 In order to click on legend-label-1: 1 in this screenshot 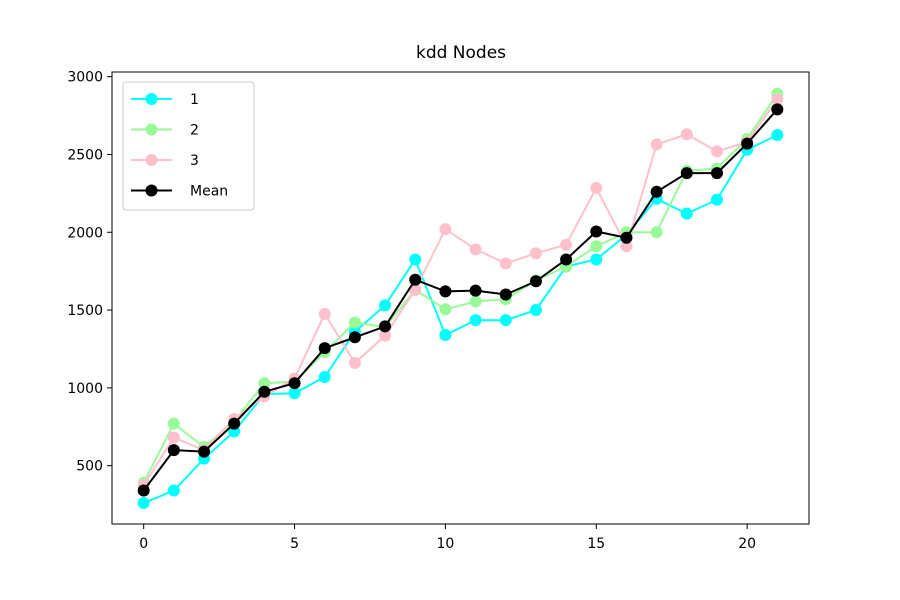, I will do `click(194, 100)`.